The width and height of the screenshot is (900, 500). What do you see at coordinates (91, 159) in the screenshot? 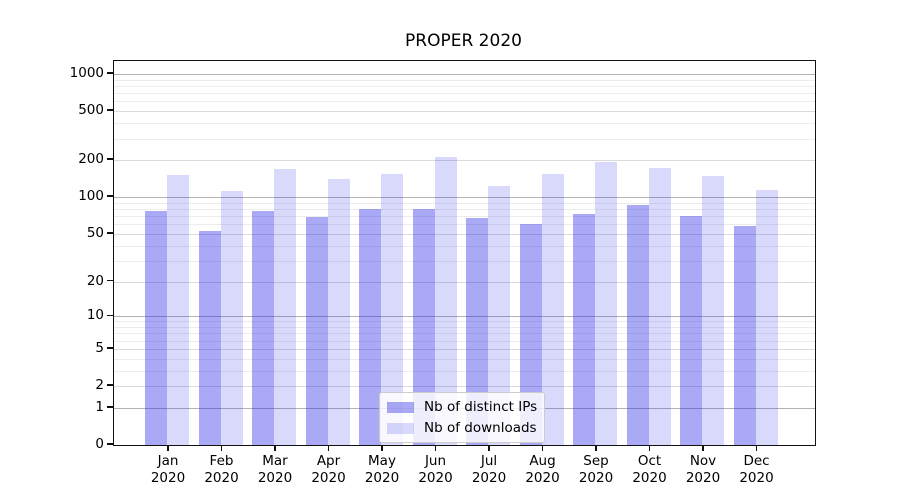
I see `y-tick-label-200: 200` at bounding box center [91, 159].